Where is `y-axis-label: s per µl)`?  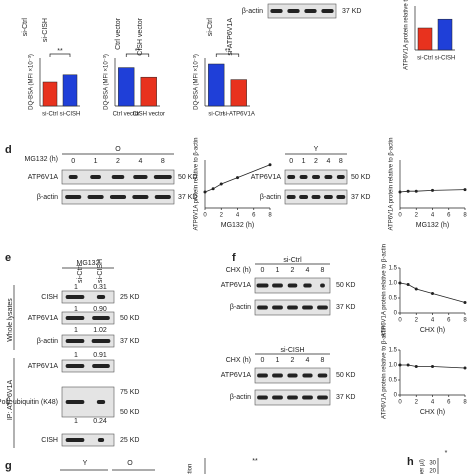
y-axis-label: s per µl) is located at coordinates (423, 466).